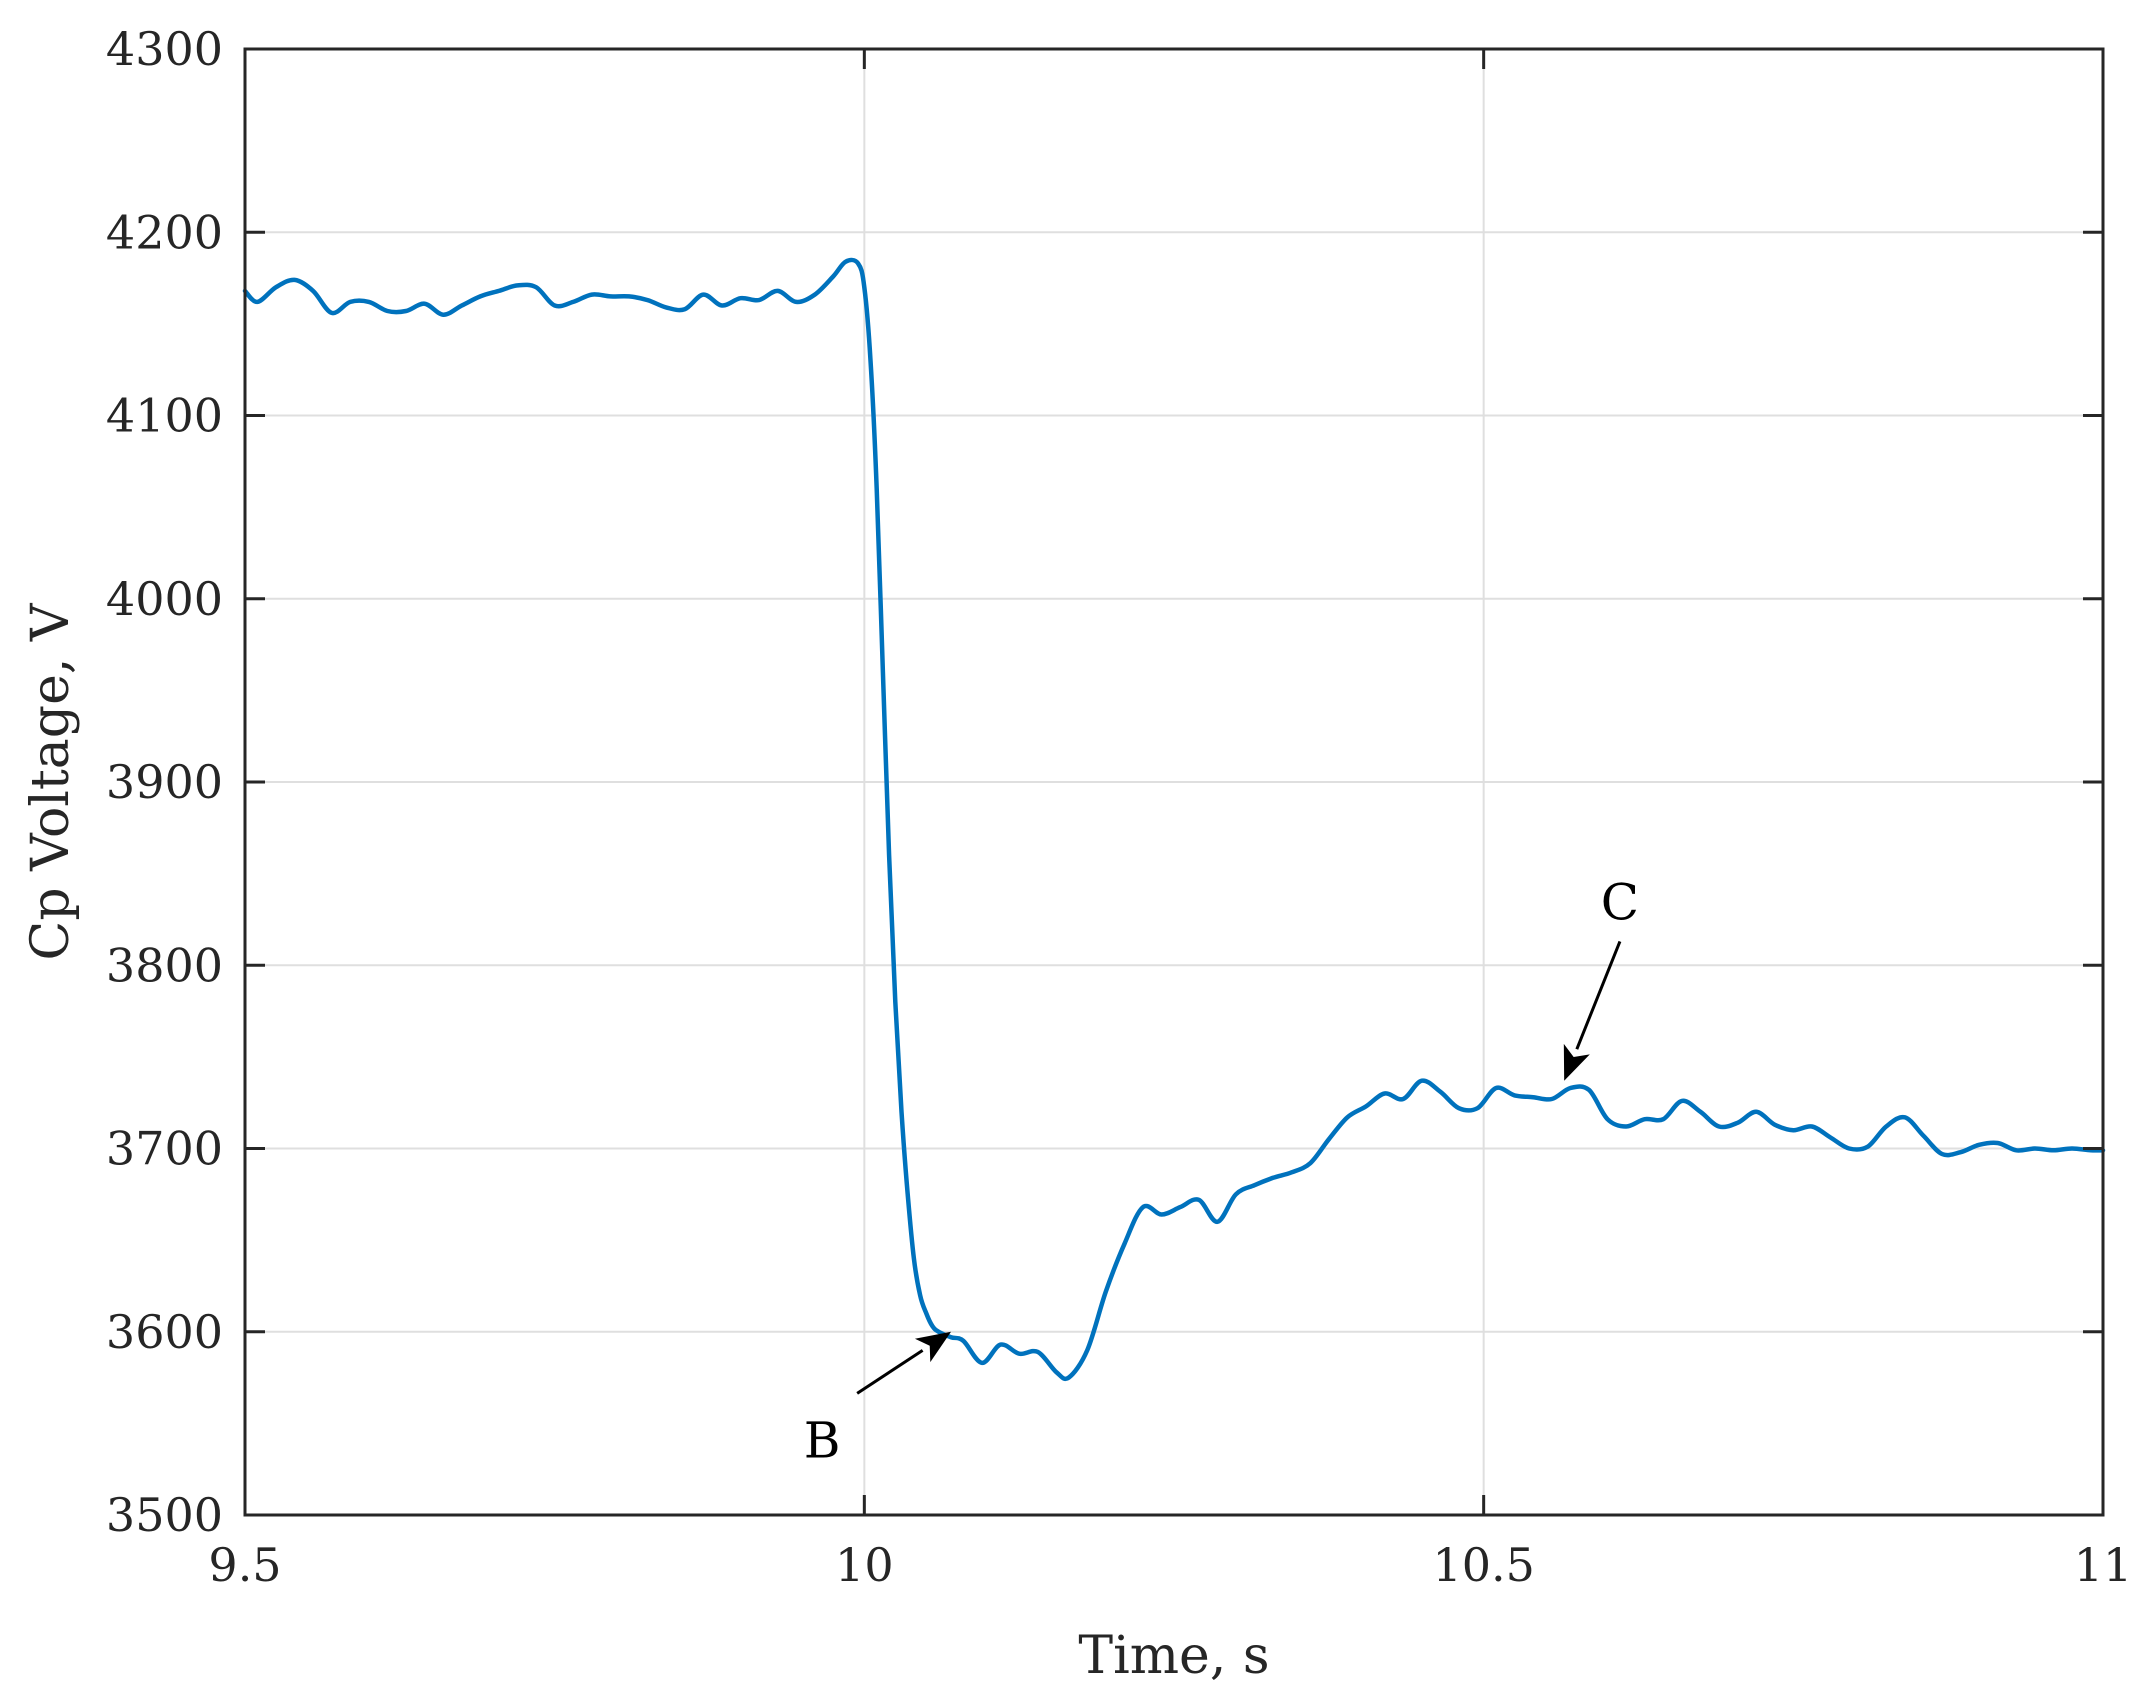  Describe the element at coordinates (164, 599) in the screenshot. I see `y-tick-label: 4000` at that location.